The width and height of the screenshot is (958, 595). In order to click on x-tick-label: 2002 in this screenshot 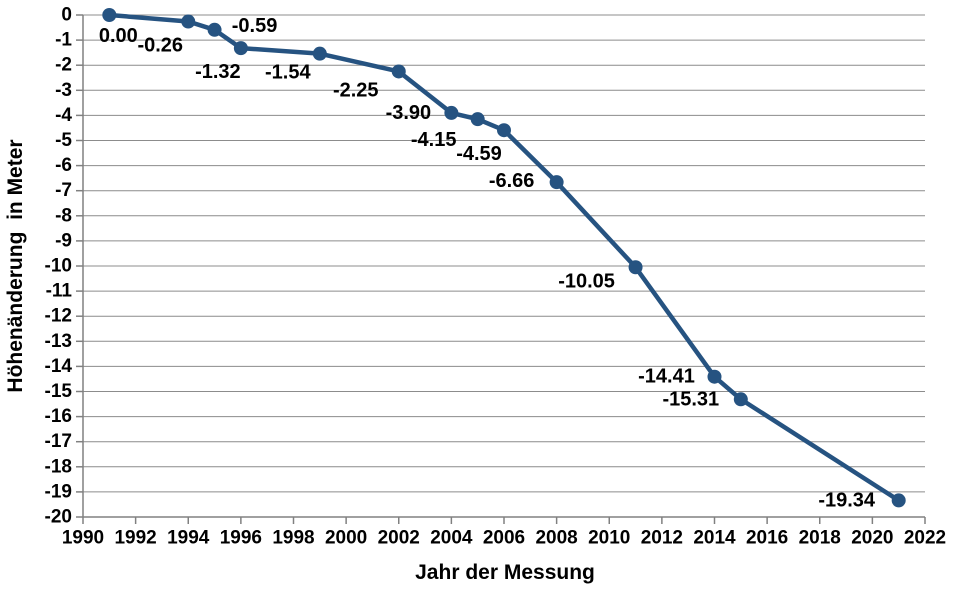, I will do `click(399, 538)`.